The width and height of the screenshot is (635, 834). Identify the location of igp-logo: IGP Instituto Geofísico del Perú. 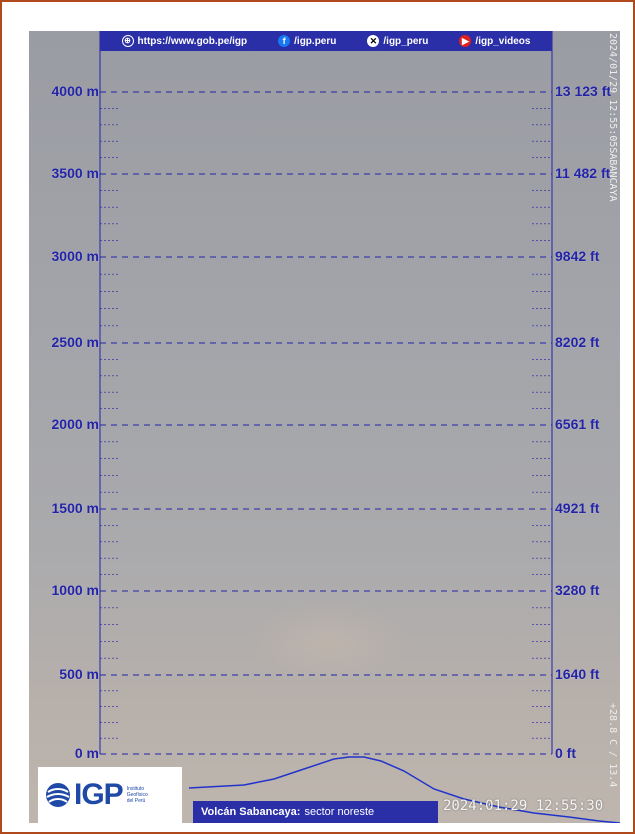
(110, 795).